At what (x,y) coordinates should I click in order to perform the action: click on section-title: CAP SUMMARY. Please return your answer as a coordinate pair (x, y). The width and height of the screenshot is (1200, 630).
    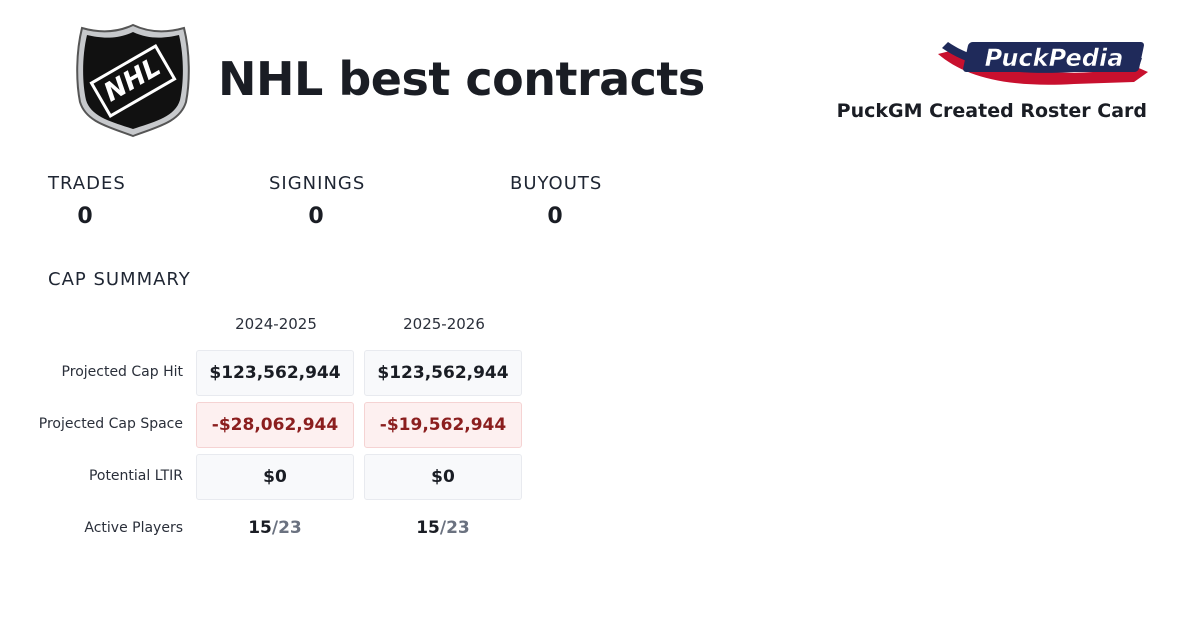
    Looking at the image, I should click on (119, 279).